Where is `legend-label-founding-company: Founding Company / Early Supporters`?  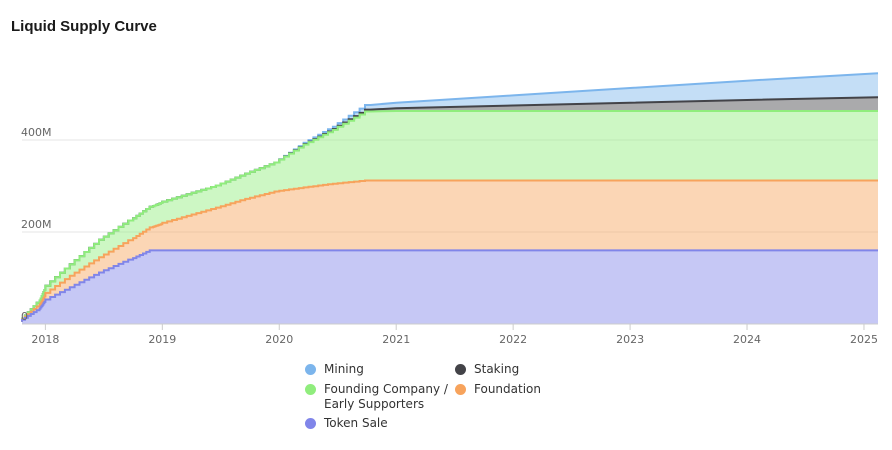 legend-label-founding-company: Founding Company / Early Supporters is located at coordinates (386, 396).